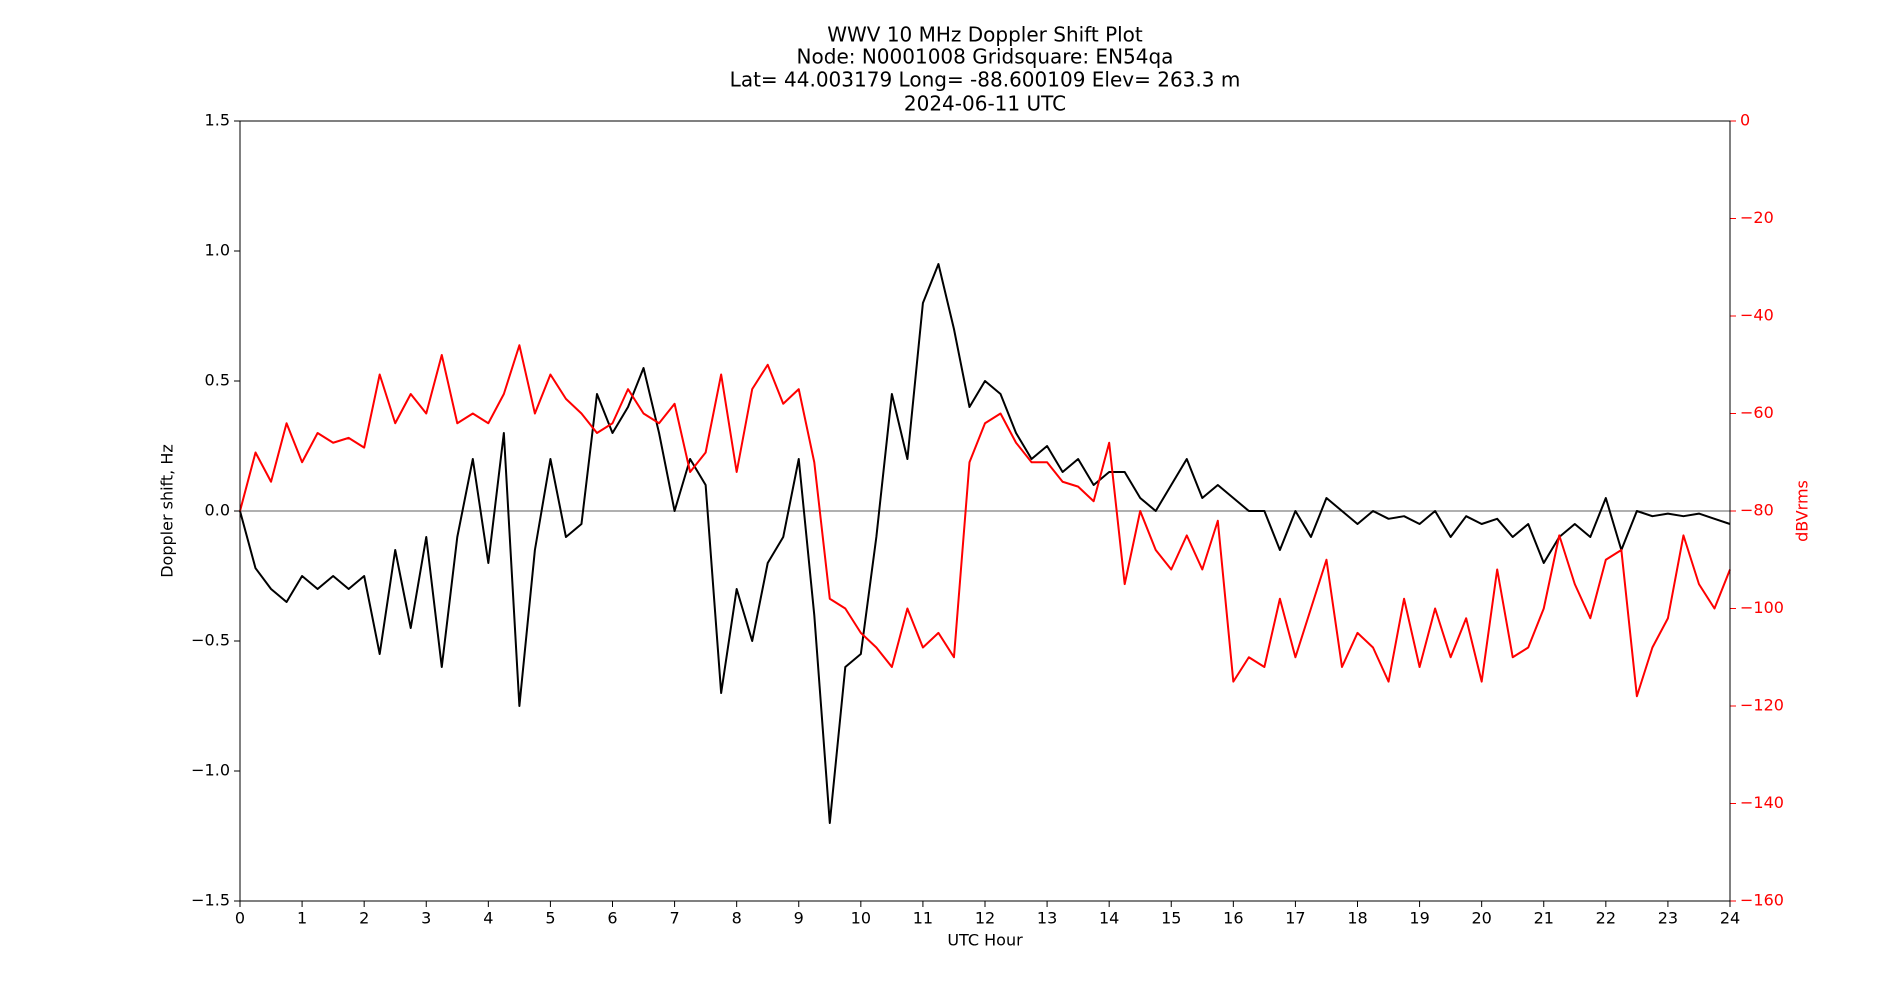 The image size is (1900, 1000). Describe the element at coordinates (1544, 918) in the screenshot. I see `x-tick-label: 21` at that location.